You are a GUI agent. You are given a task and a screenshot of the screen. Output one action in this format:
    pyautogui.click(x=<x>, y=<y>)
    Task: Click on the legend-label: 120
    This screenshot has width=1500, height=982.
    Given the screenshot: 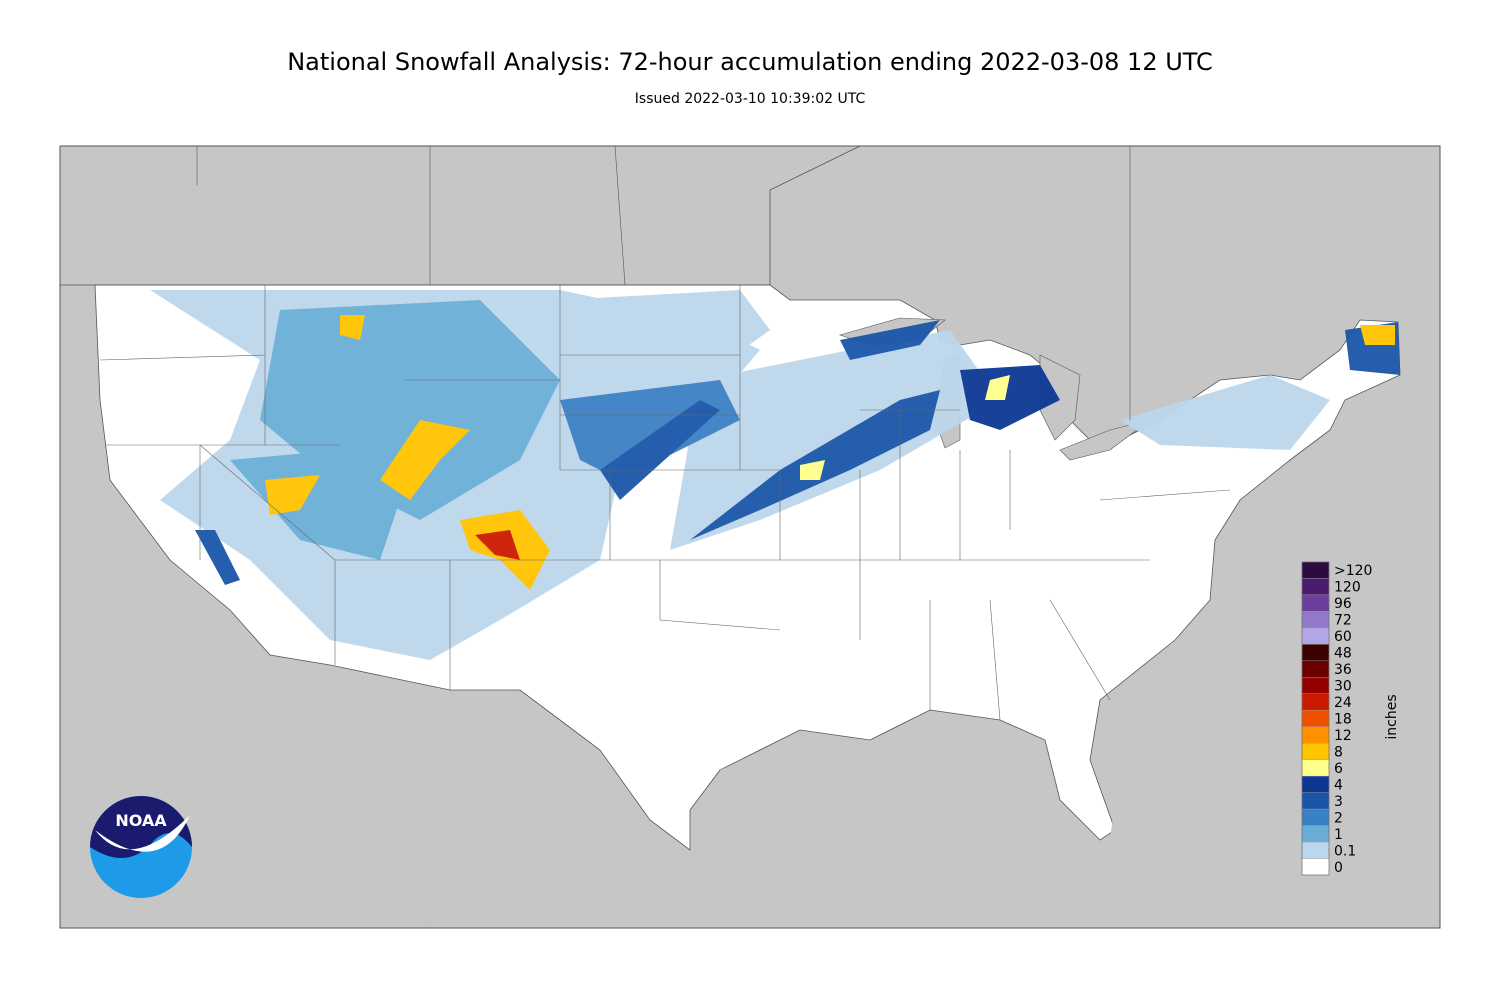 What is the action you would take?
    pyautogui.click(x=1347, y=588)
    